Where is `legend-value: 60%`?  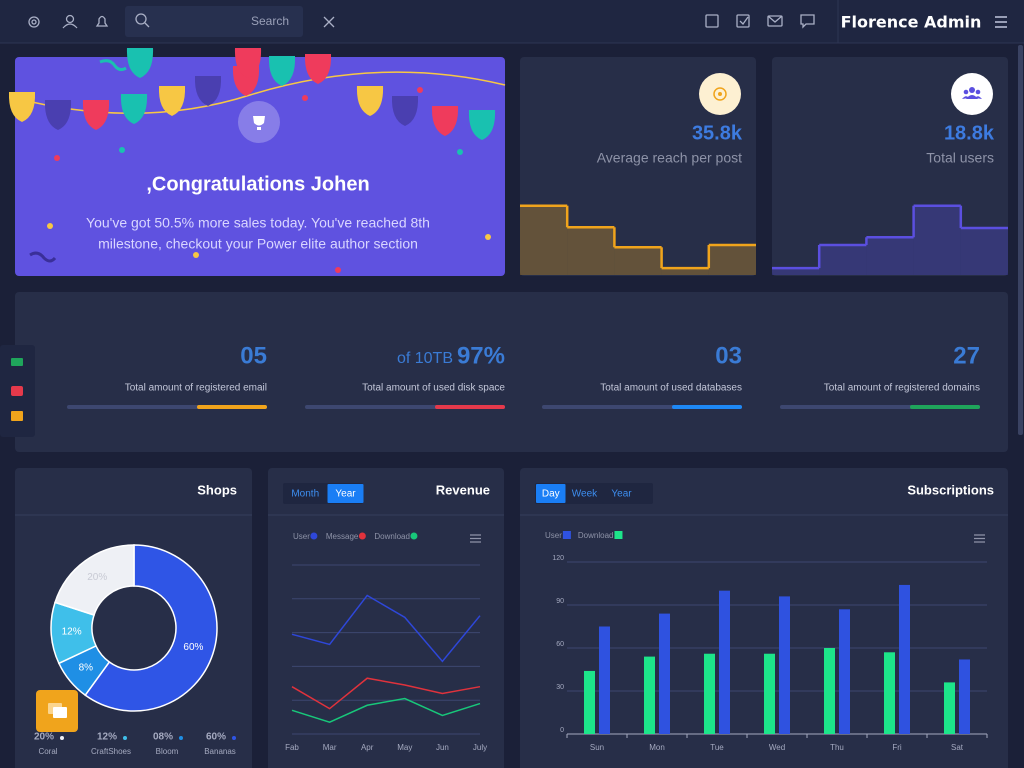
legend-value: 60% is located at coordinates (216, 737).